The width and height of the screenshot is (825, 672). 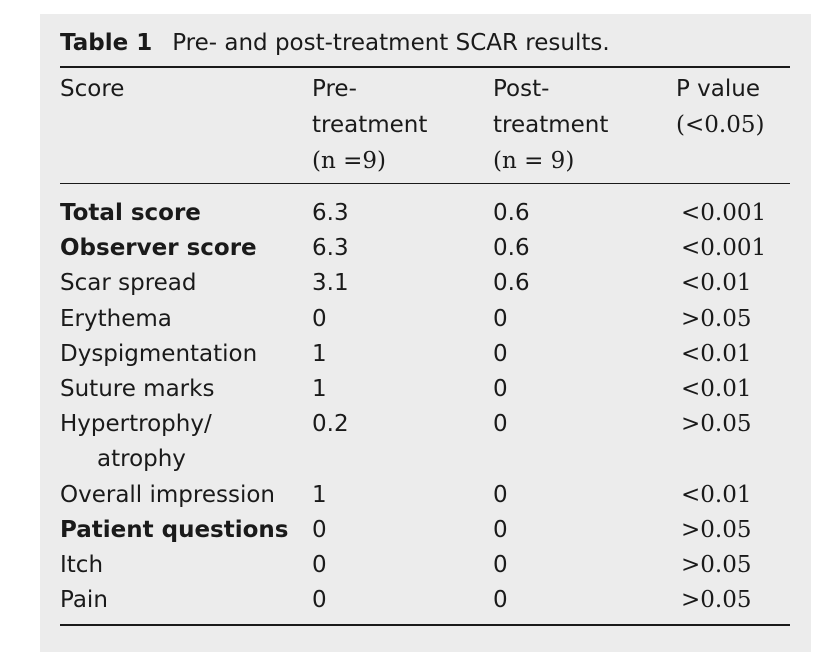 What do you see at coordinates (130, 213) in the screenshot?
I see `table-row-score: Total score` at bounding box center [130, 213].